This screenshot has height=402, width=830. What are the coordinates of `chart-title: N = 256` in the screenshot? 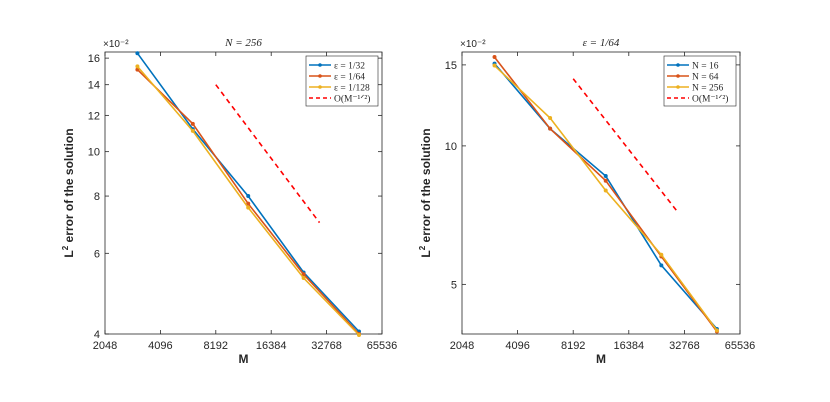 It's located at (243, 43).